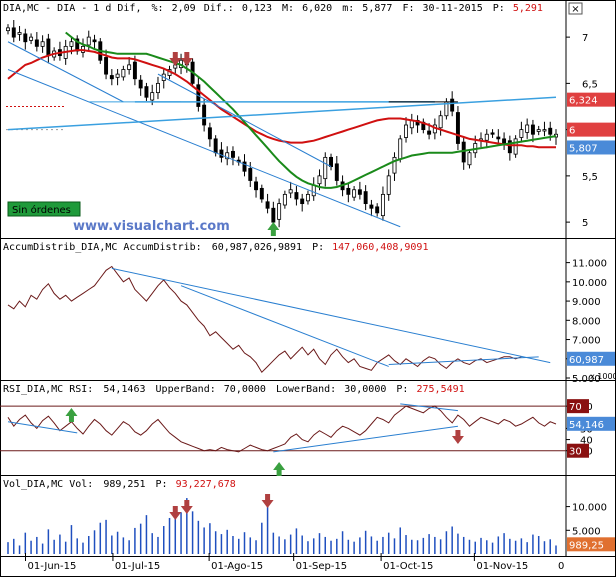  Describe the element at coordinates (44, 209) in the screenshot. I see `sin-ordenes-badge` at that location.